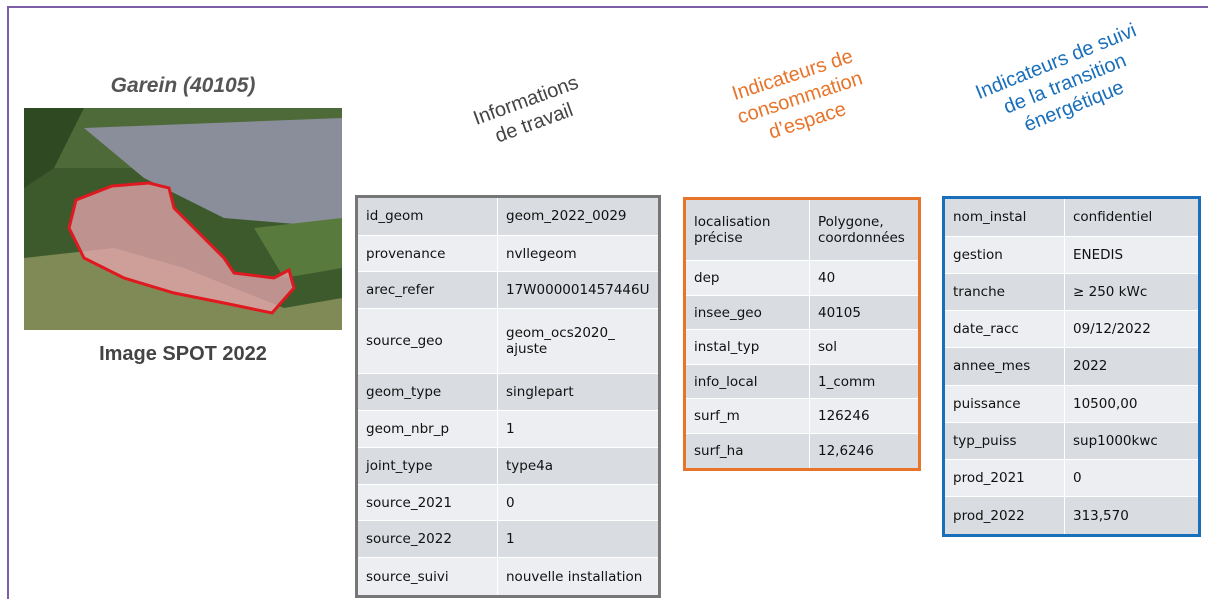  I want to click on cell-value: 10500,00, so click(1132, 403).